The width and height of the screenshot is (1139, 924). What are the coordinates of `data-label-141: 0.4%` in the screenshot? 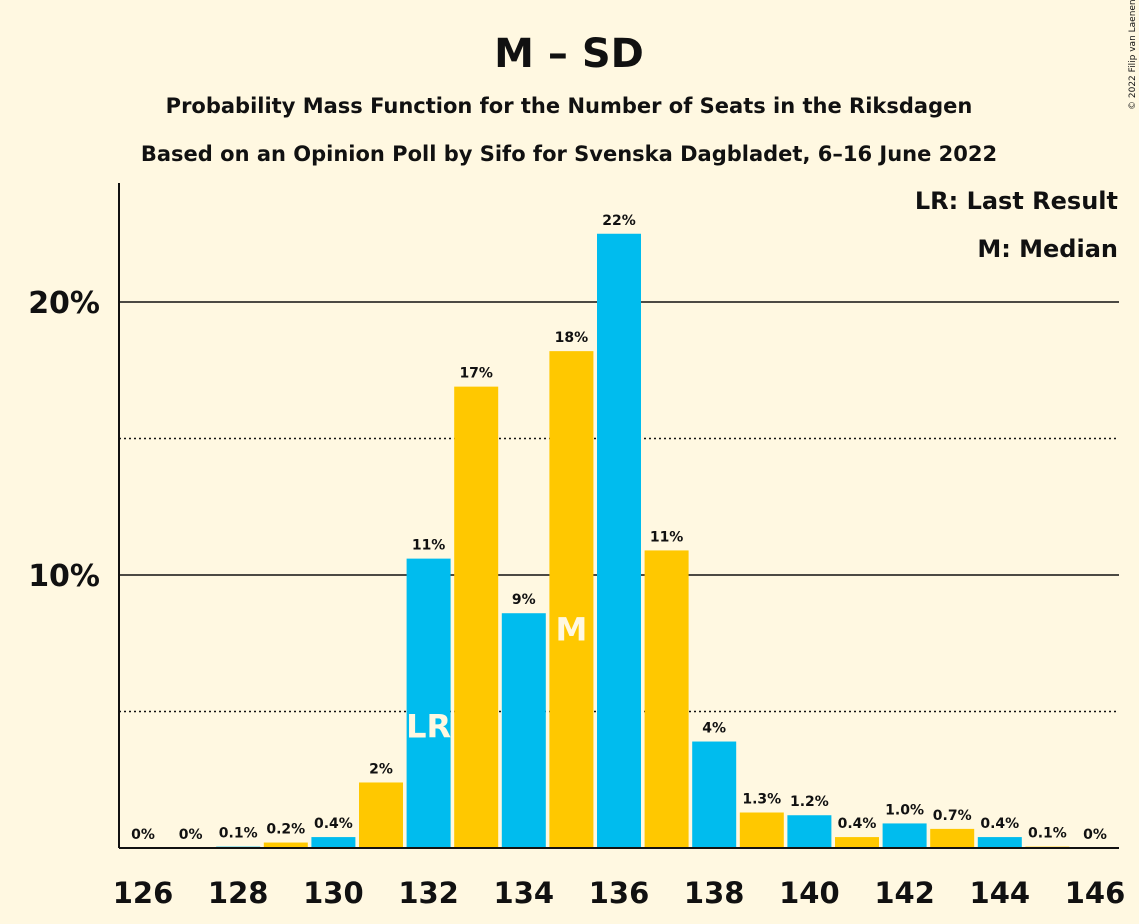 It's located at (857, 824).